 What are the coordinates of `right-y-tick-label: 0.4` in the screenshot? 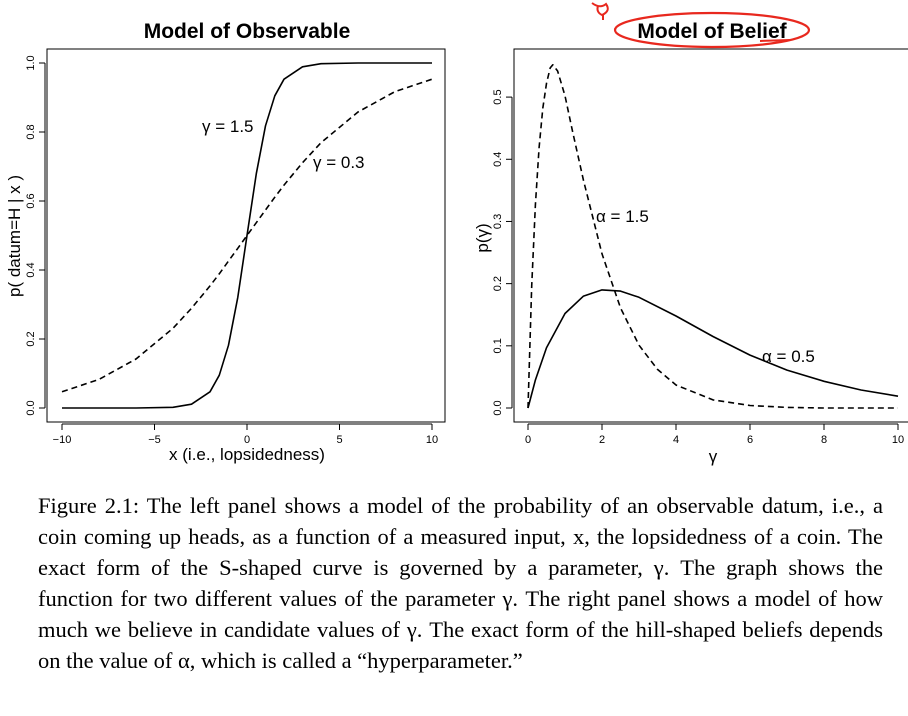 It's located at (498, 159).